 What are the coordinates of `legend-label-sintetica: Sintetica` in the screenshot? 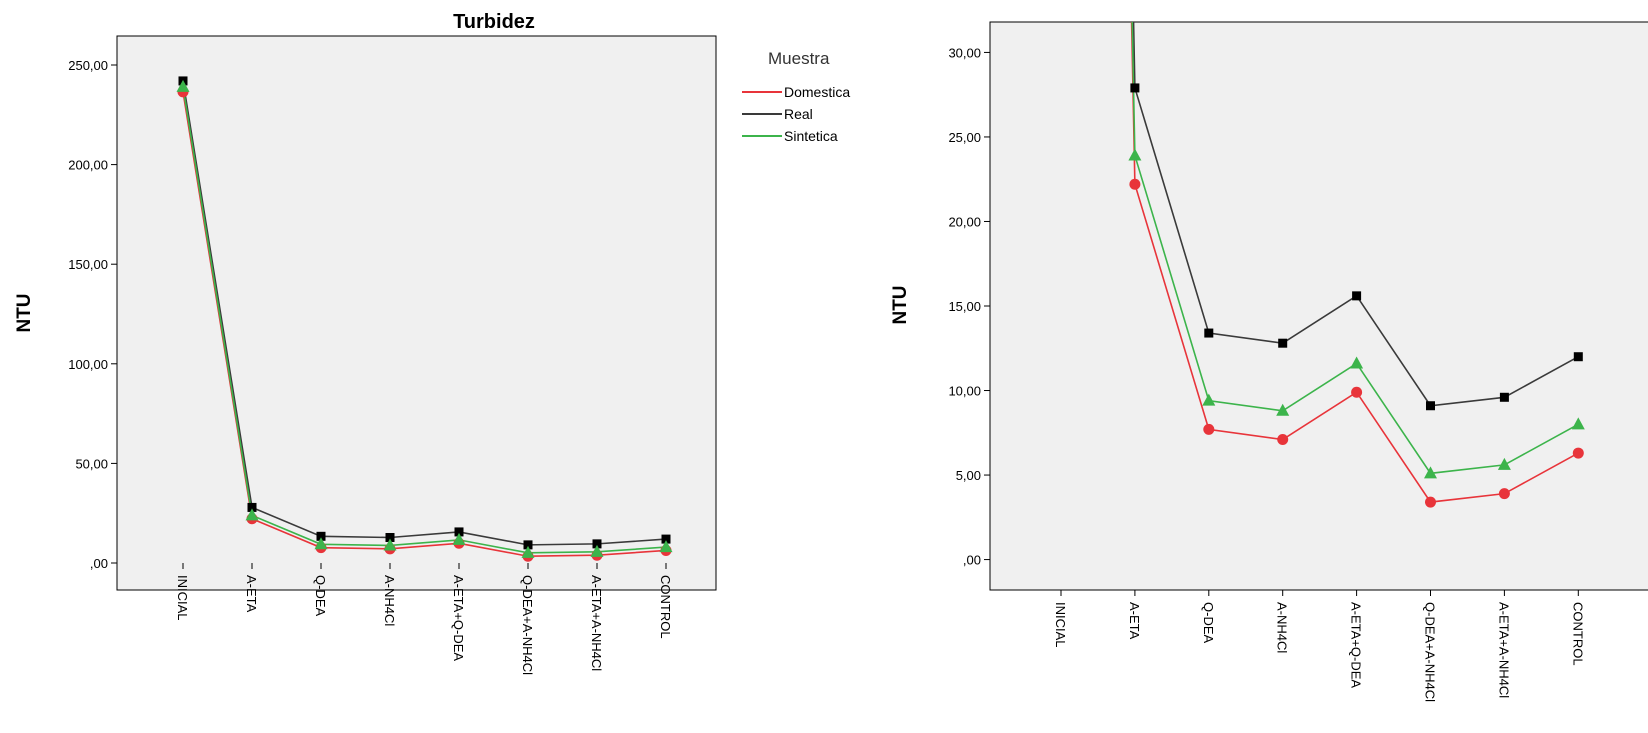 It's located at (811, 136).